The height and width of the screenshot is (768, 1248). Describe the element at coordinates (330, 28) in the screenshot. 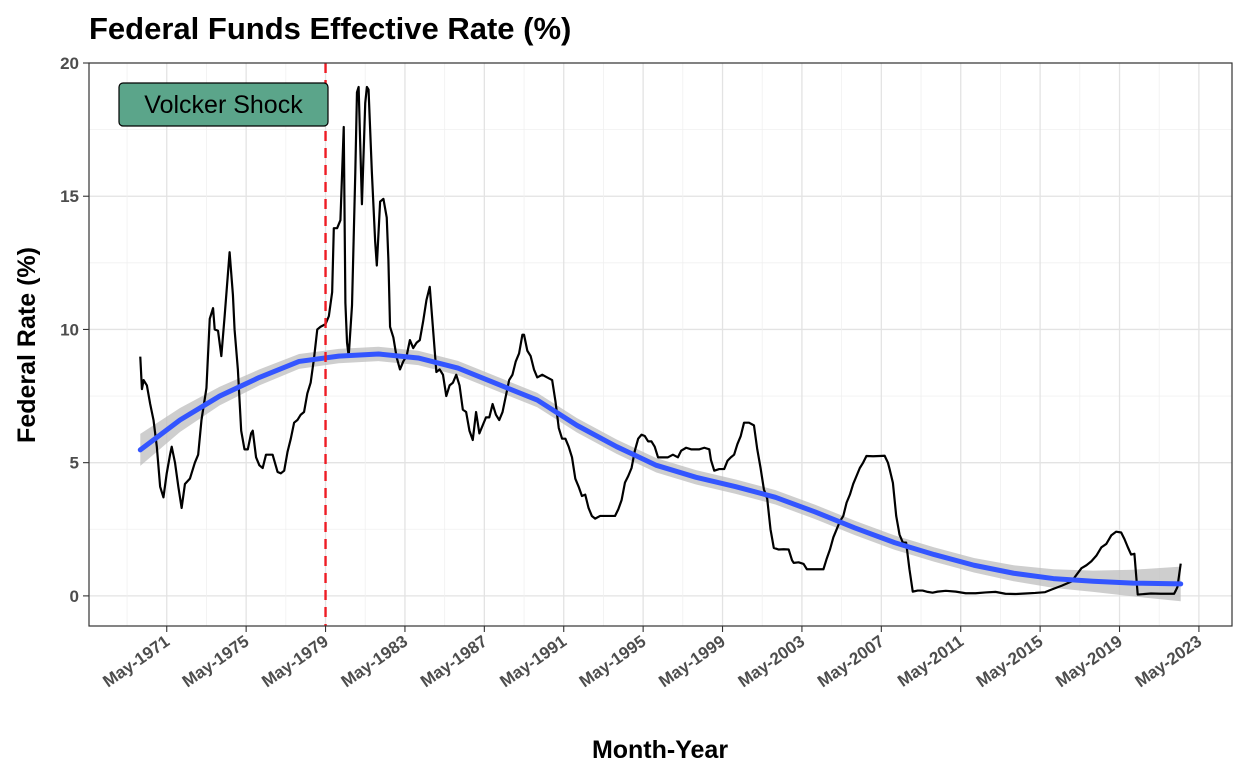

I see `chart-title: Federal Funds Effective Rate (%)` at that location.